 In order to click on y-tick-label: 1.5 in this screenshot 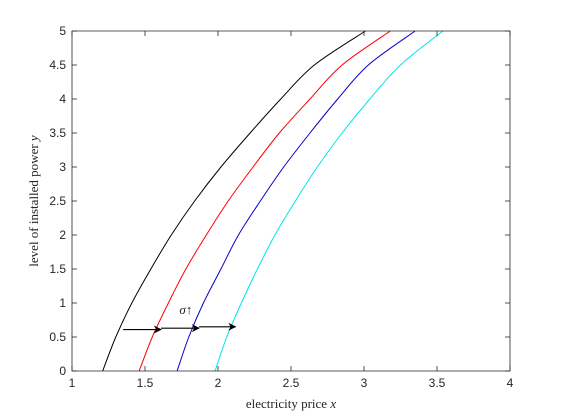, I will do `click(57, 269)`.